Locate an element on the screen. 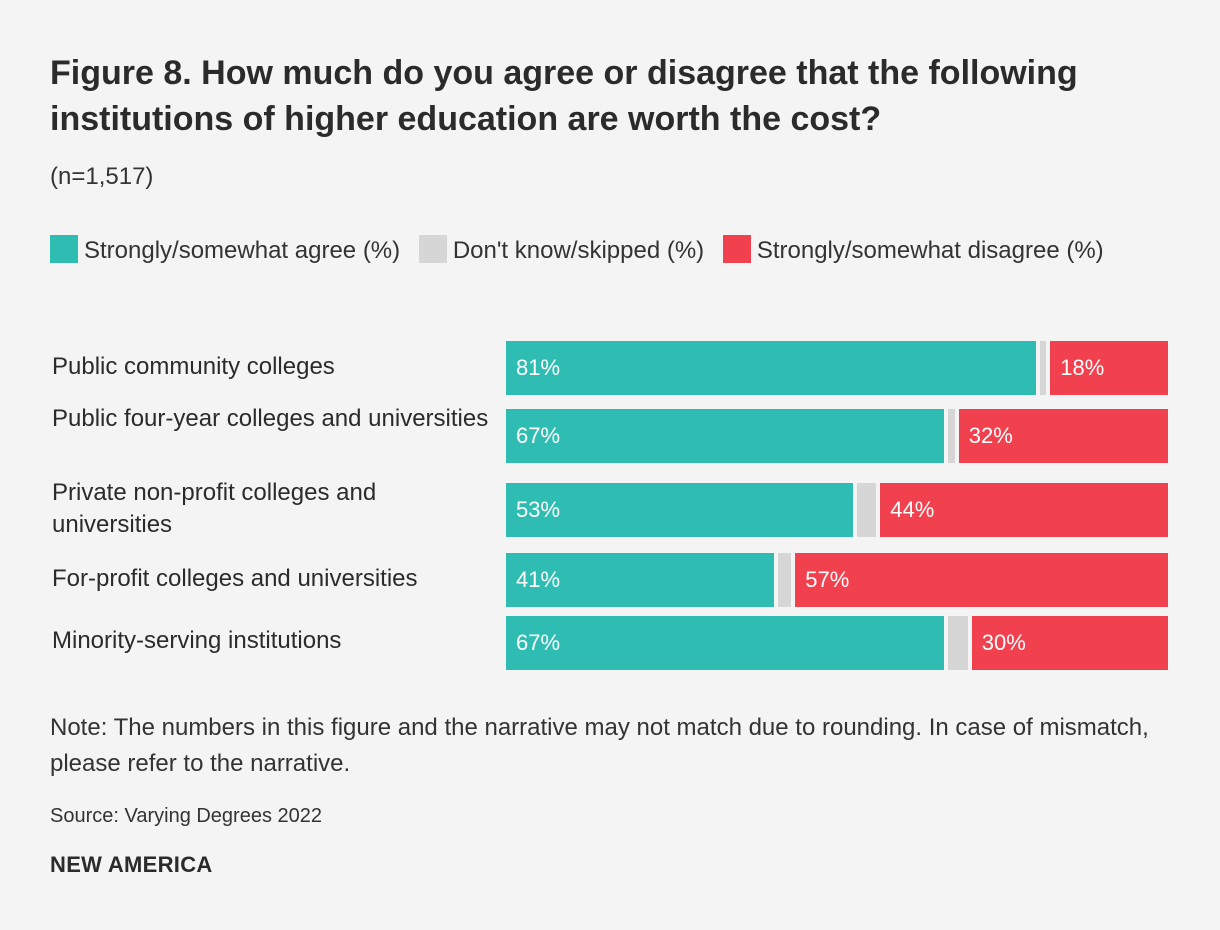 The width and height of the screenshot is (1220, 930). brand-logo-text: NEW AMERICA is located at coordinates (131, 864).